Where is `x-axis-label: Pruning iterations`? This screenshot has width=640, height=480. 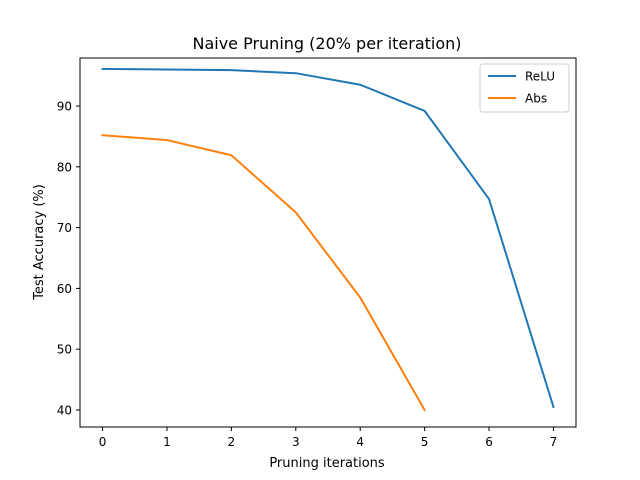 x-axis-label: Pruning iterations is located at coordinates (327, 463).